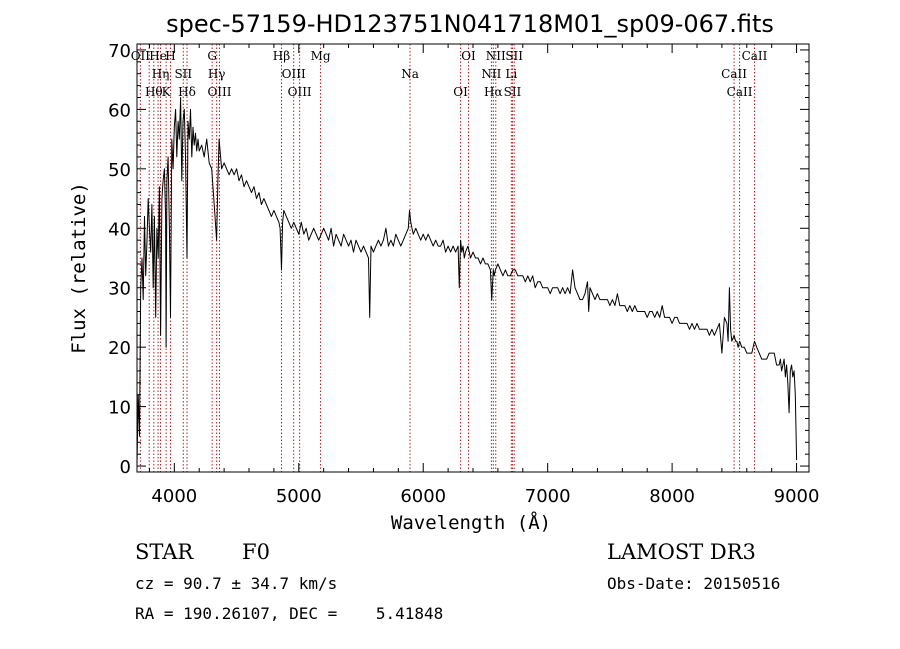 Image resolution: width=900 pixels, height=649 pixels. I want to click on y-tick-label: 30, so click(119, 289).